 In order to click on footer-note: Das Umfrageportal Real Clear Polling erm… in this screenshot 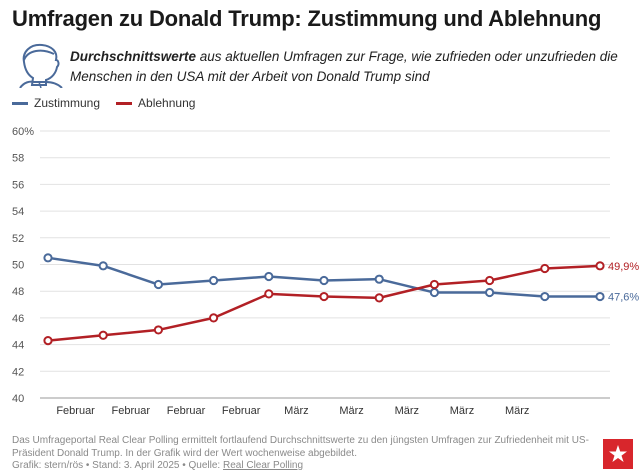, I will do `click(300, 447)`.